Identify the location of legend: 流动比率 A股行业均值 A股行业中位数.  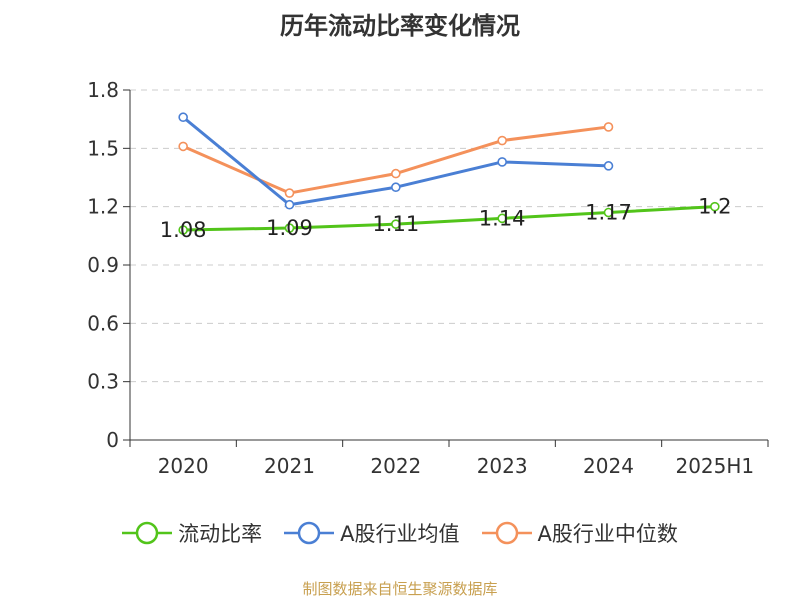
(400, 533).